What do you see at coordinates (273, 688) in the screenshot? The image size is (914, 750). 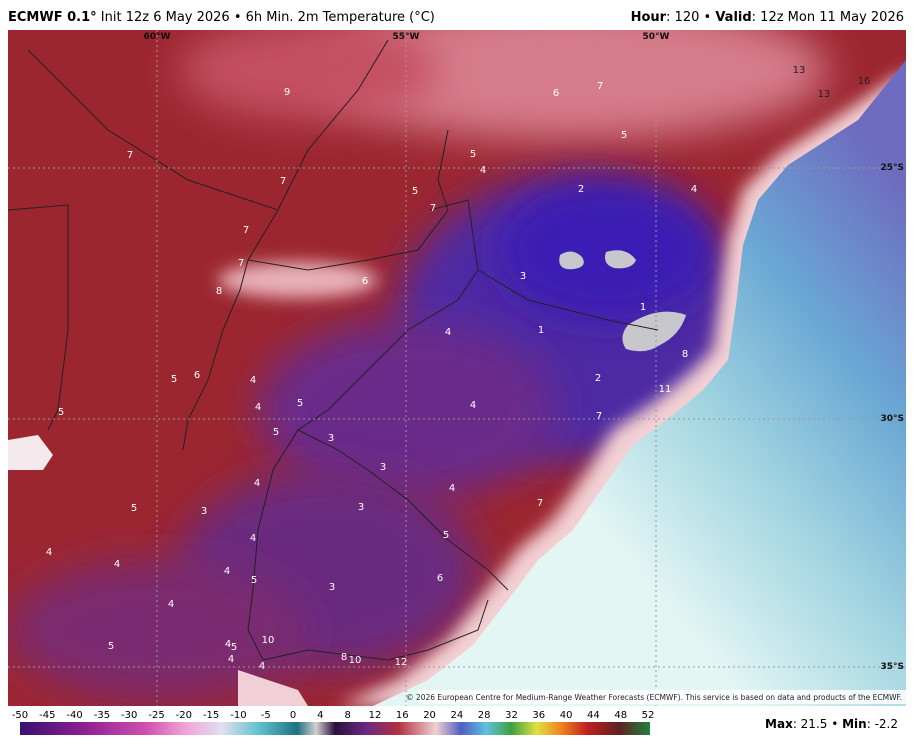 I see `estuary` at bounding box center [273, 688].